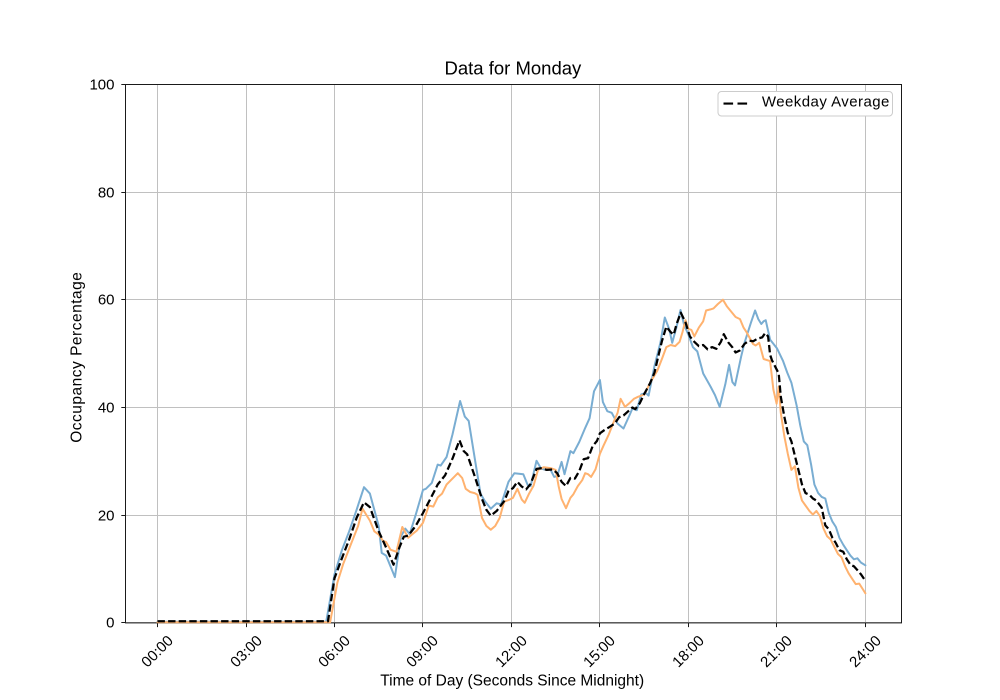 The height and width of the screenshot is (700, 1000). Describe the element at coordinates (106, 193) in the screenshot. I see `svg-text: 80` at that location.